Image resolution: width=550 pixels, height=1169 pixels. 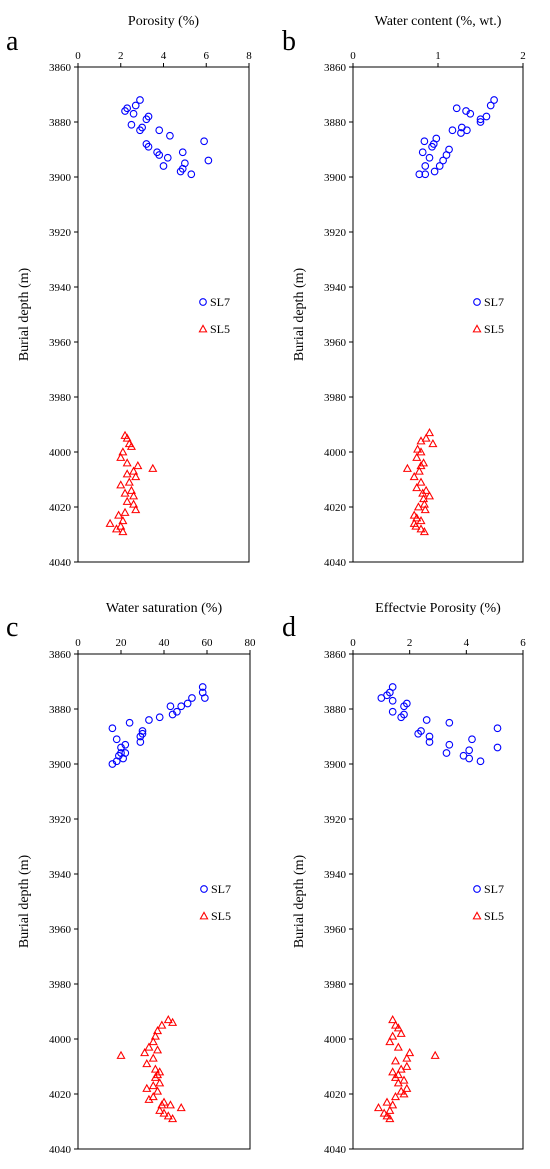 I want to click on series-SL5, so click(x=406, y=1069).